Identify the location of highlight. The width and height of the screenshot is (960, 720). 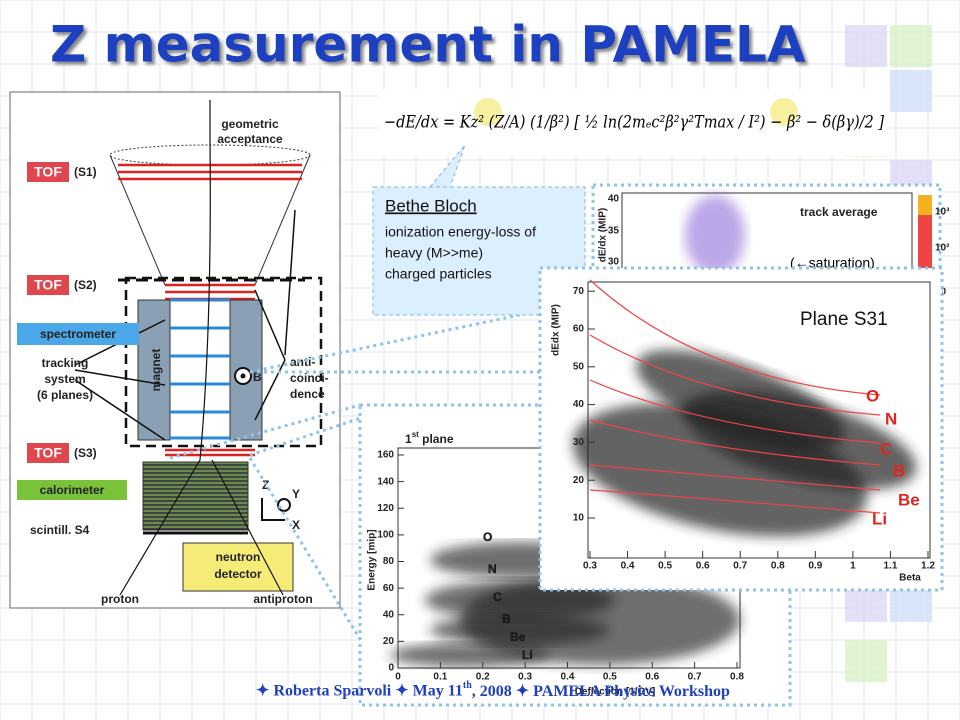
(488, 112).